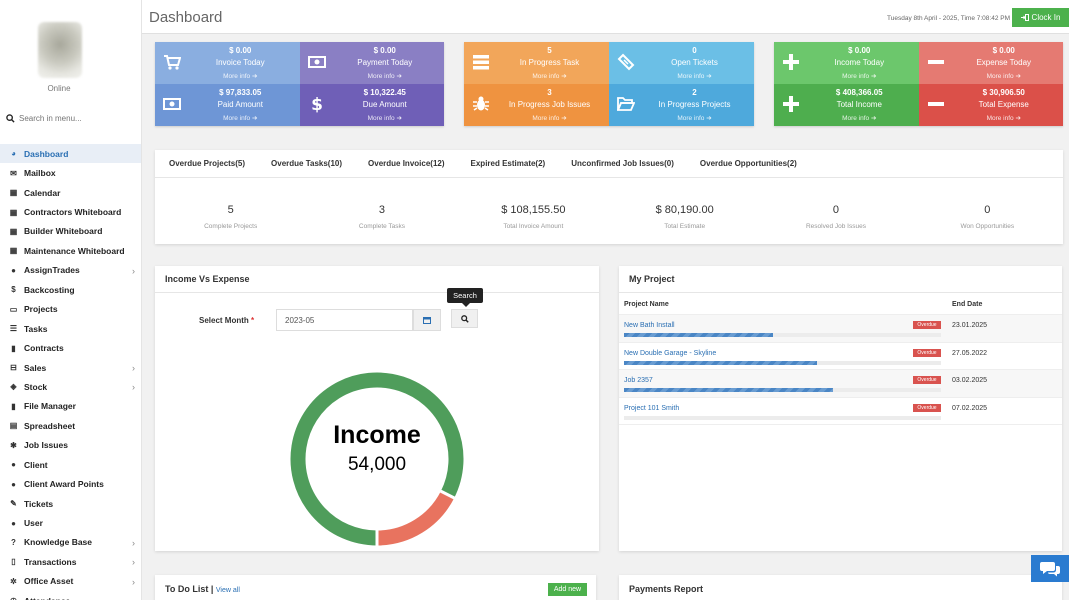 The image size is (1069, 600). I want to click on sidebar-item-attendance: ◷ Attendance, so click(70, 595).